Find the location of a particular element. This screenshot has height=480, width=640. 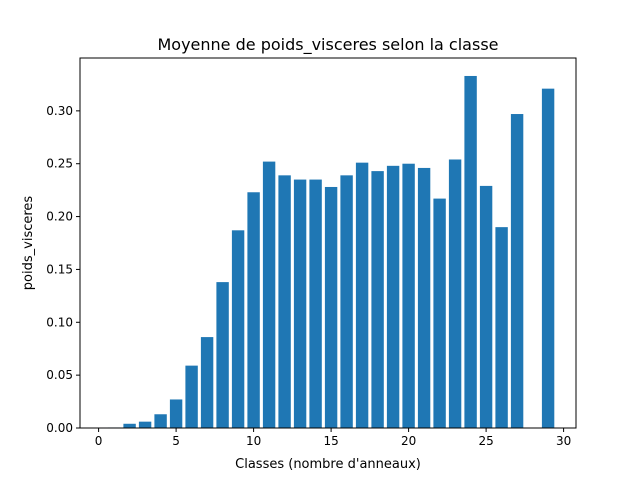

y-tick-label: 0.20 is located at coordinates (59, 217).